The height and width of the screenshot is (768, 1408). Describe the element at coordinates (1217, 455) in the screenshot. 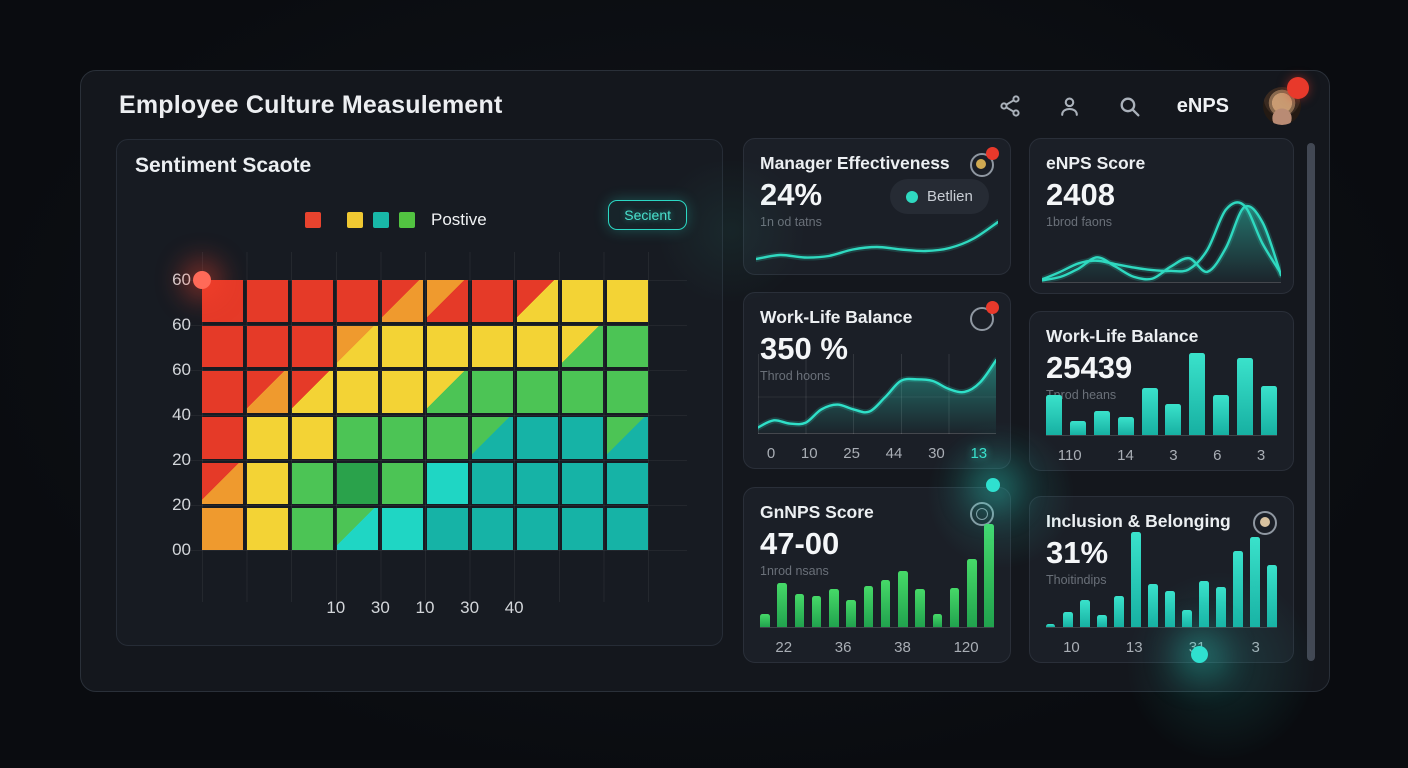

I see `x-axis-label: 6` at that location.